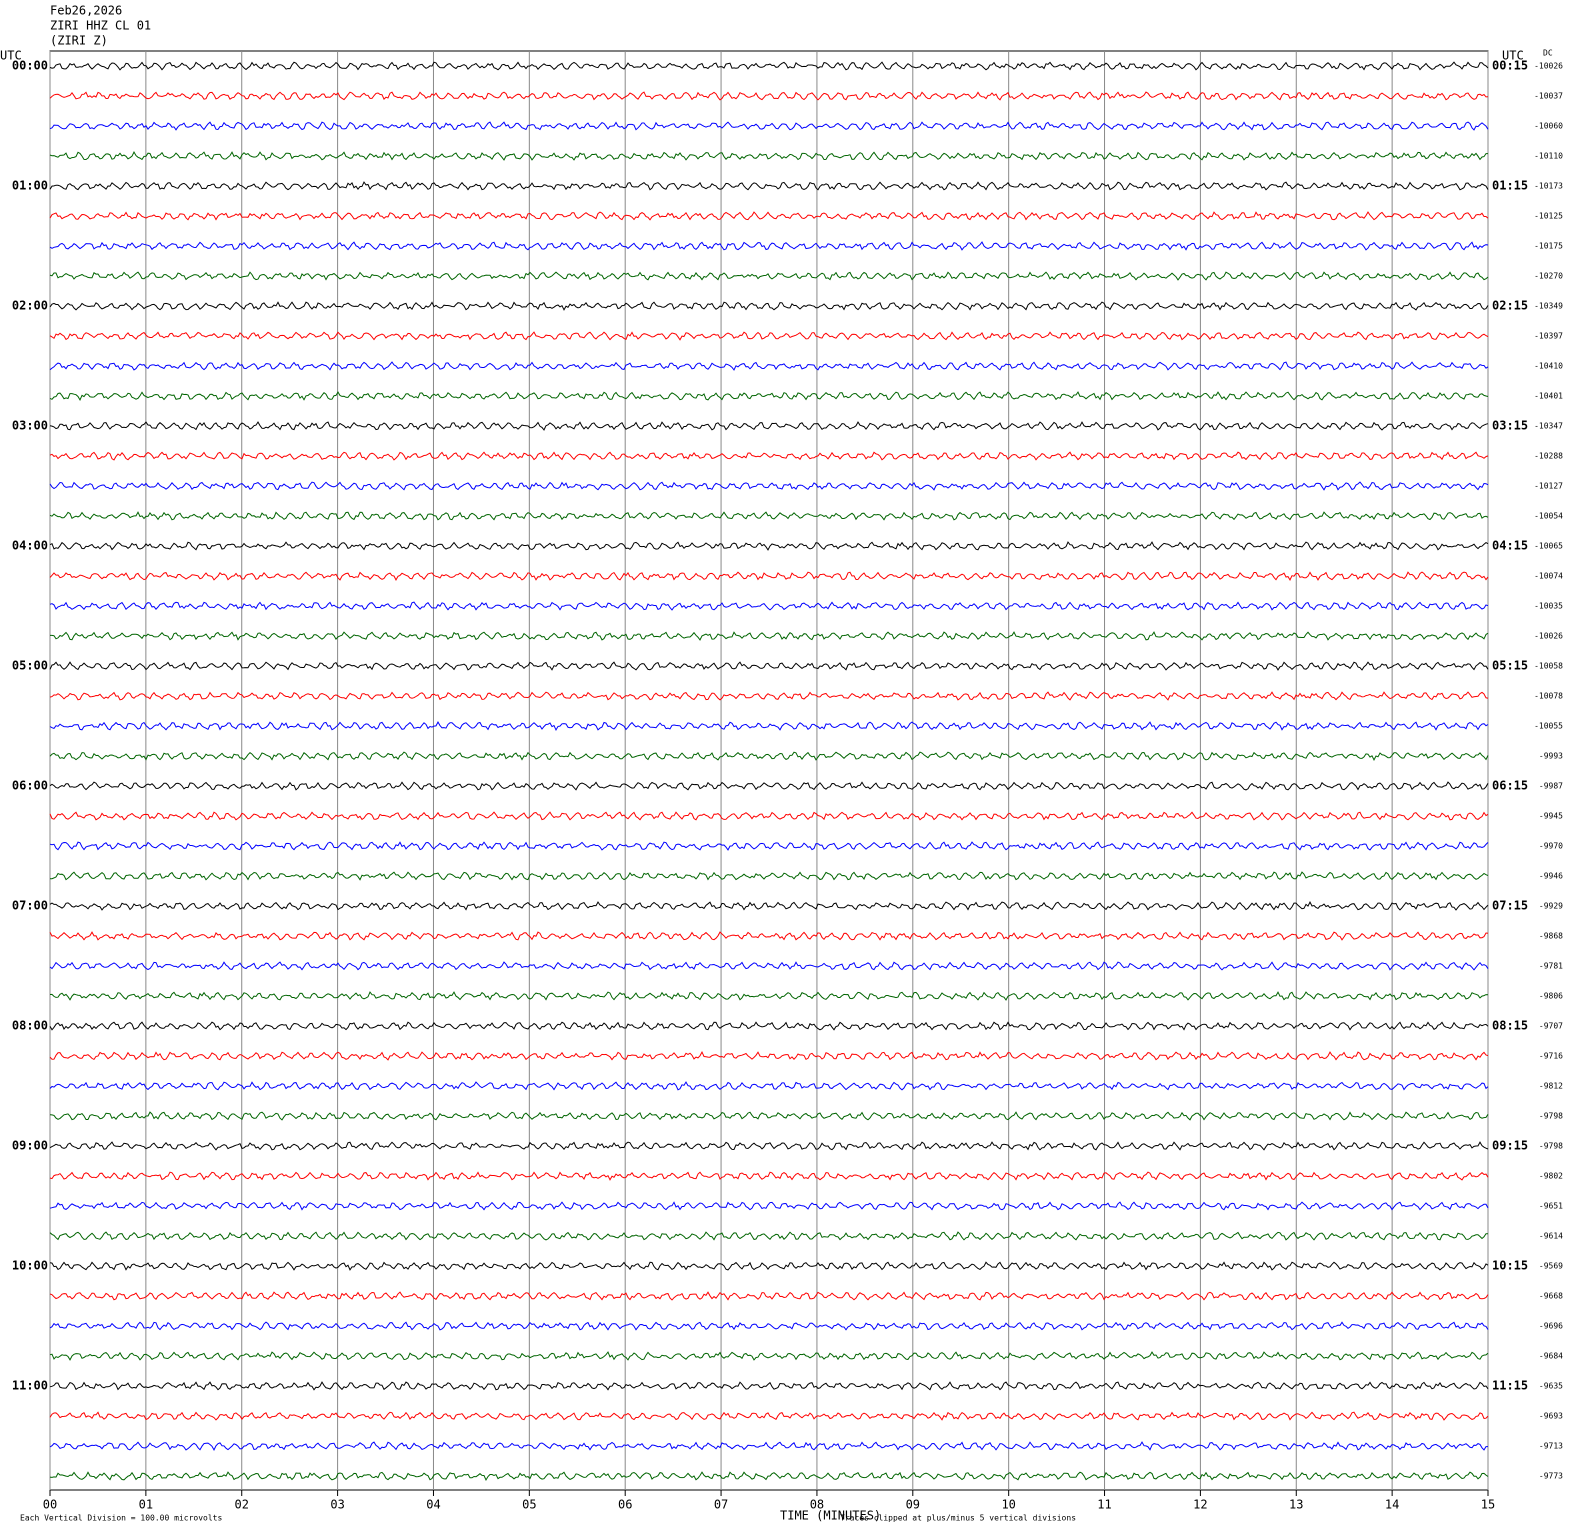 The image size is (1570, 1534). Describe the element at coordinates (30, 186) in the screenshot. I see `row-label-left: 01:00` at that location.